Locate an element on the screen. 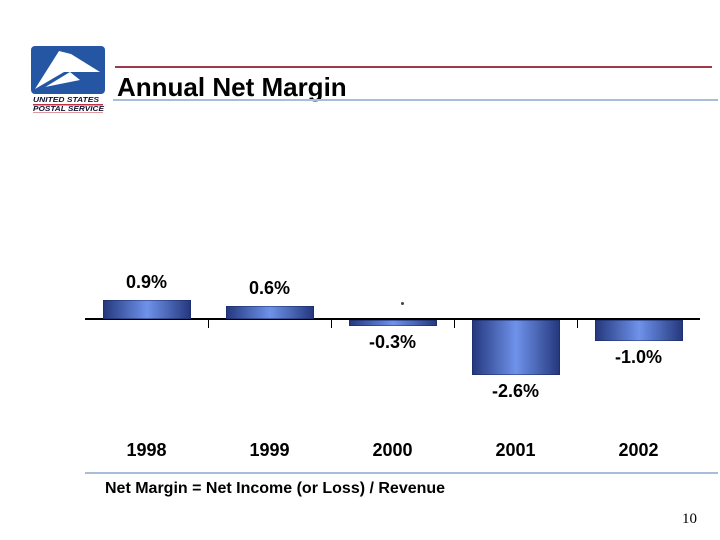 This screenshot has width=720, height=540. header-red-rule is located at coordinates (413, 67).